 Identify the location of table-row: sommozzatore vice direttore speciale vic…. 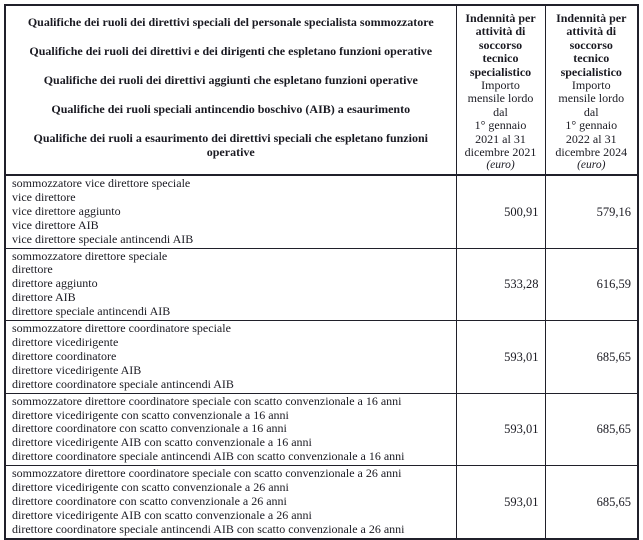
(321, 211).